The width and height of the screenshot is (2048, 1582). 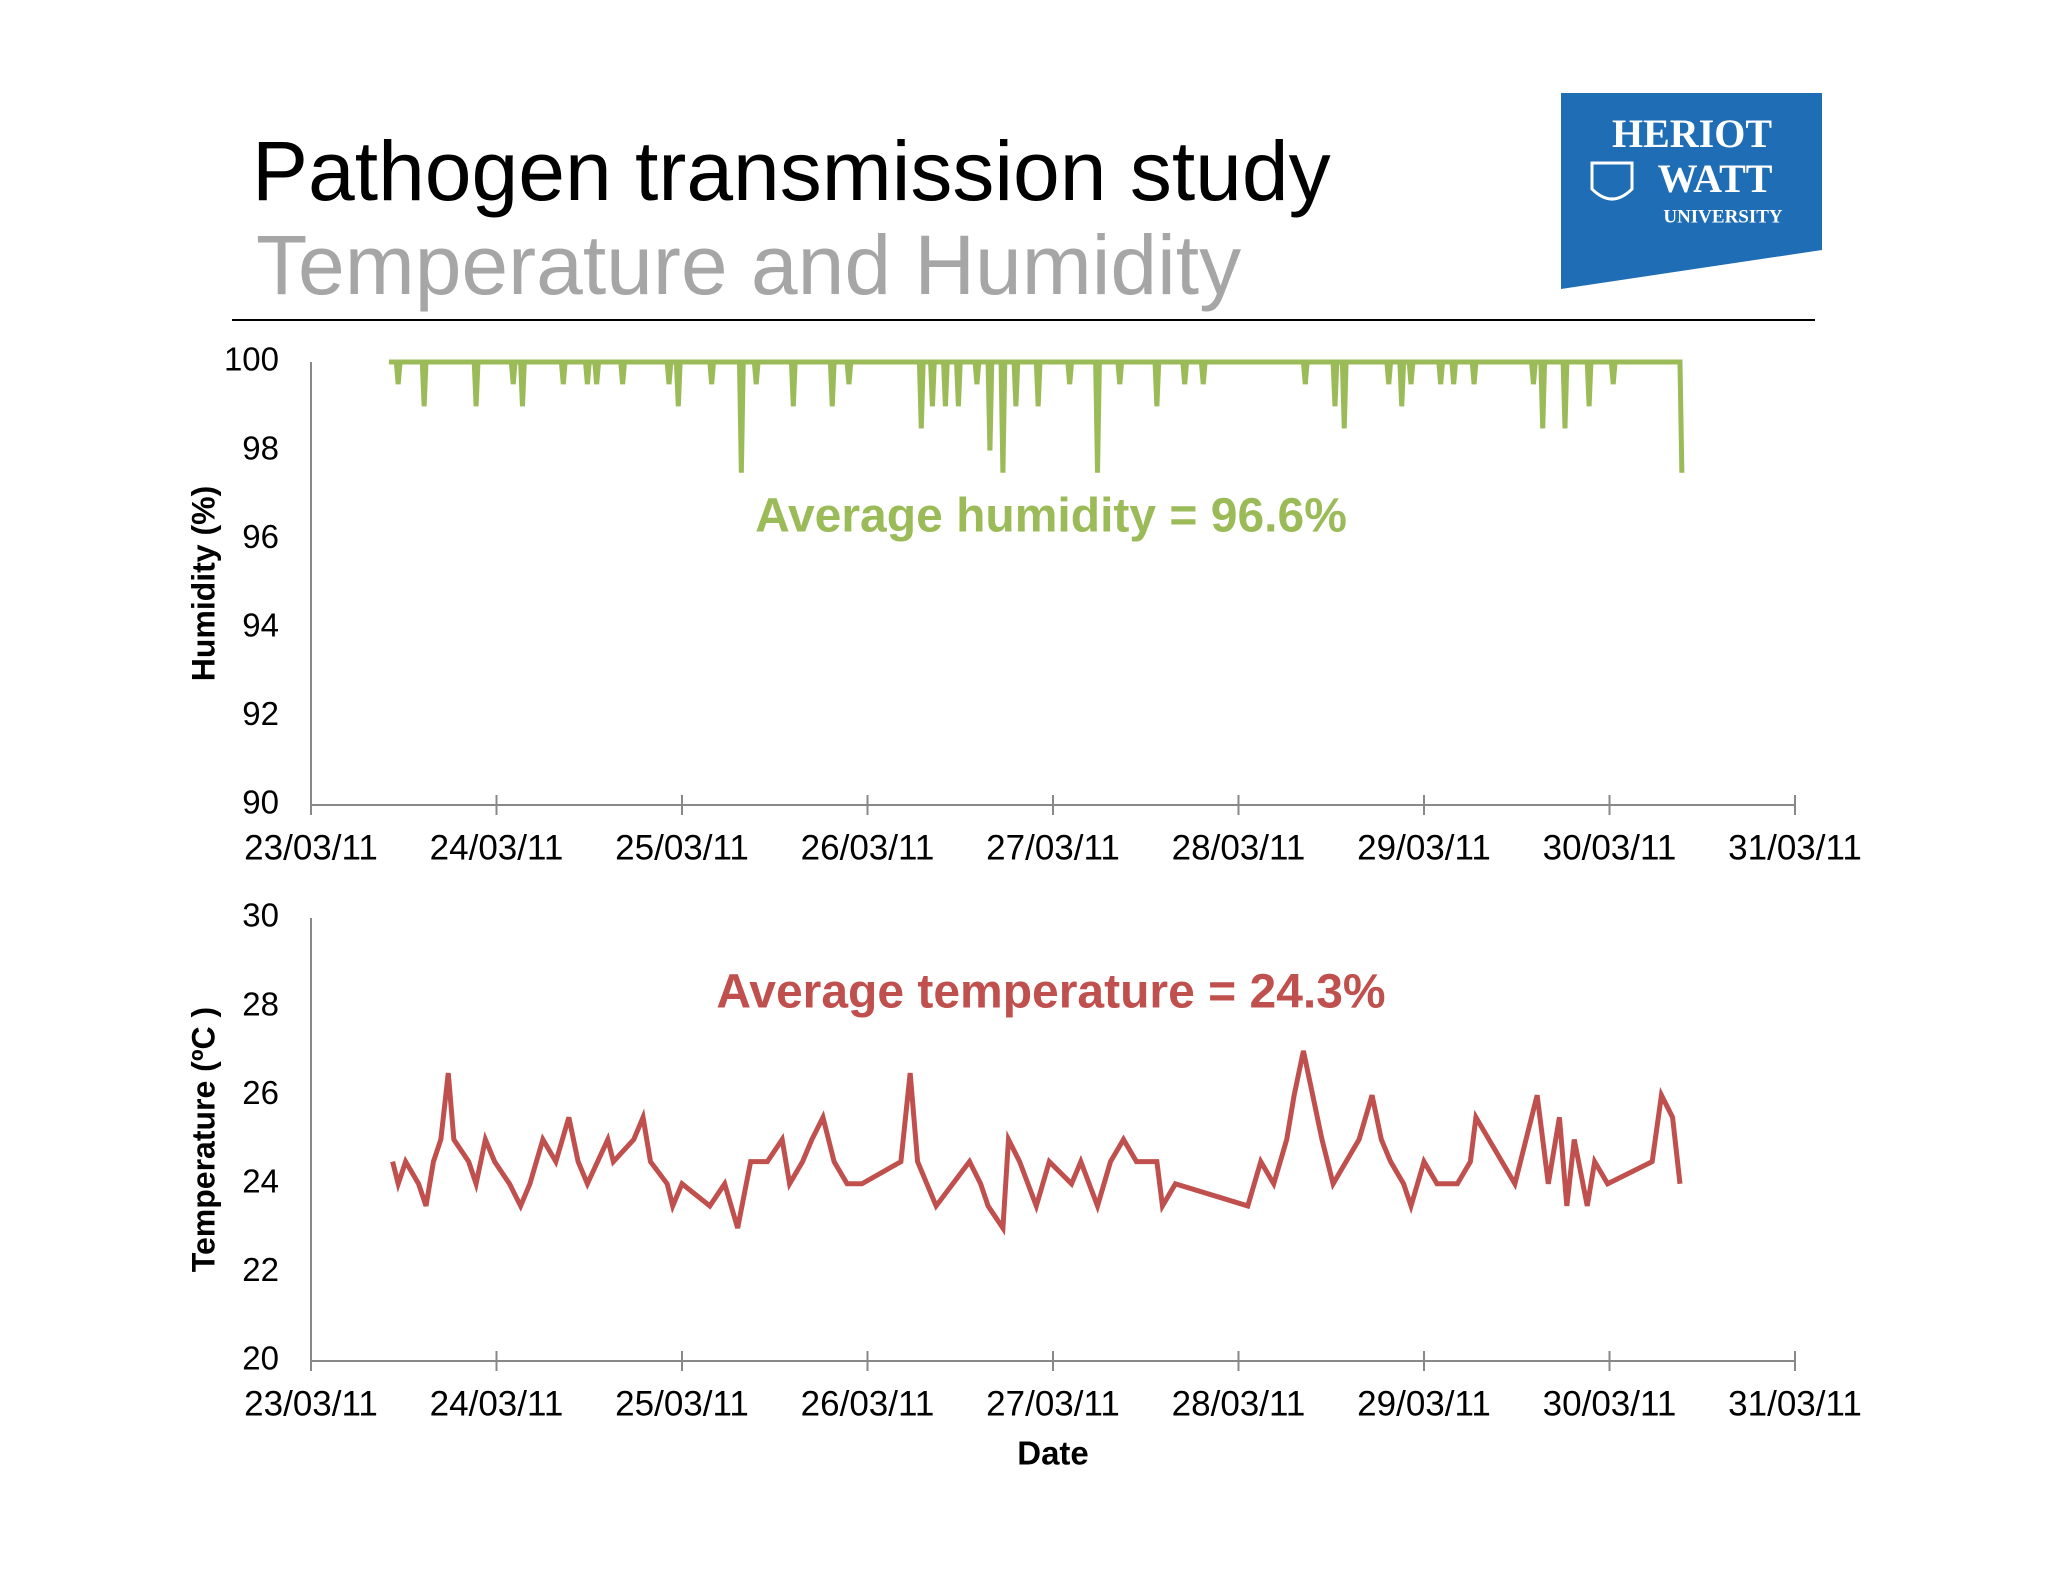 I want to click on x-axis-title: Date, so click(x=1053, y=1453).